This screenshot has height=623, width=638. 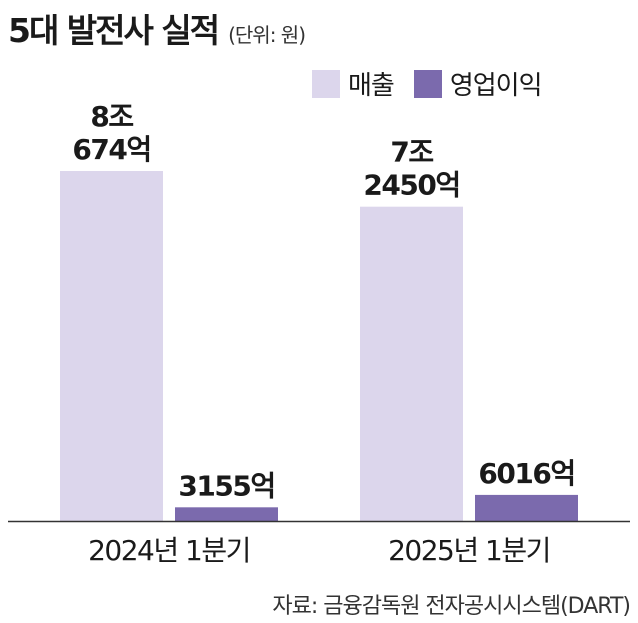 I want to click on unit-label: (단위: 원), so click(x=267, y=35).